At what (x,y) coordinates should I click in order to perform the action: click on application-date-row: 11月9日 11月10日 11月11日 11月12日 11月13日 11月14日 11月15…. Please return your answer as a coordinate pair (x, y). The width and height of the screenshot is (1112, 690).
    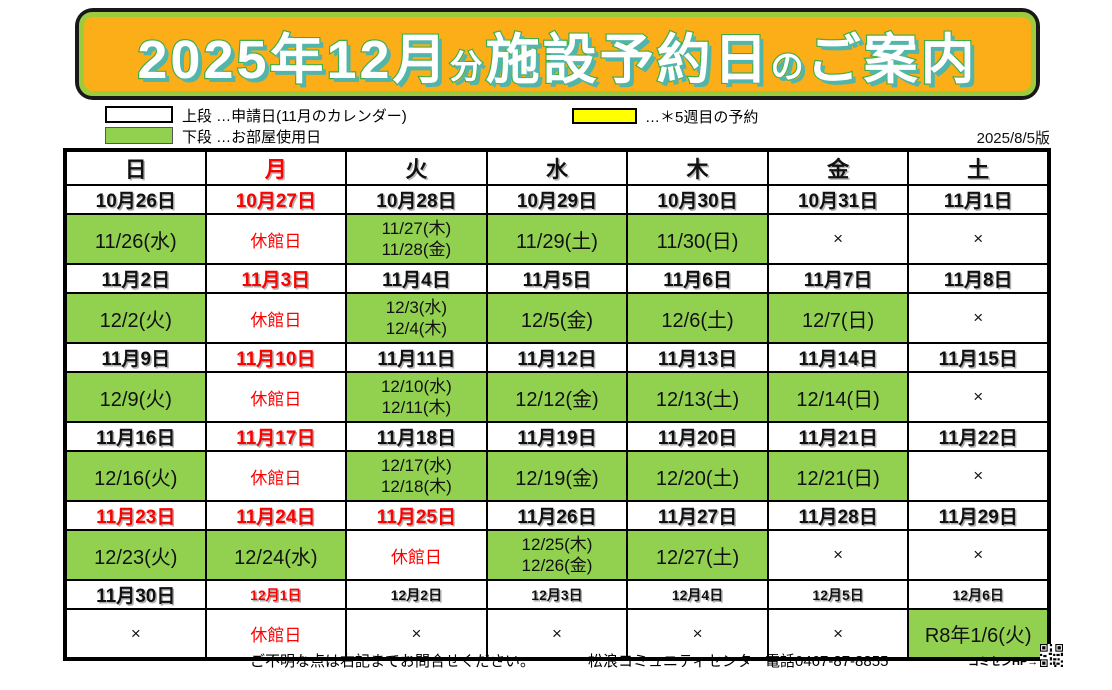
    Looking at the image, I should click on (557, 357).